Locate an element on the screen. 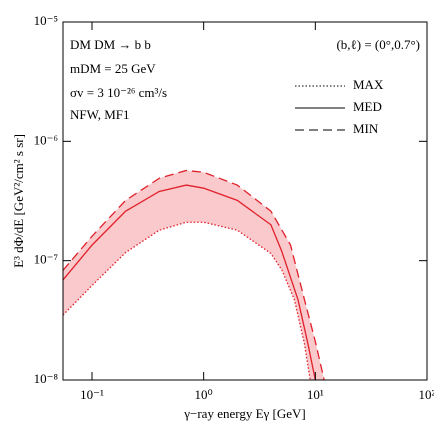 Image resolution: width=434 pixels, height=434 pixels. x-tick-label: 10¹ is located at coordinates (315, 394).